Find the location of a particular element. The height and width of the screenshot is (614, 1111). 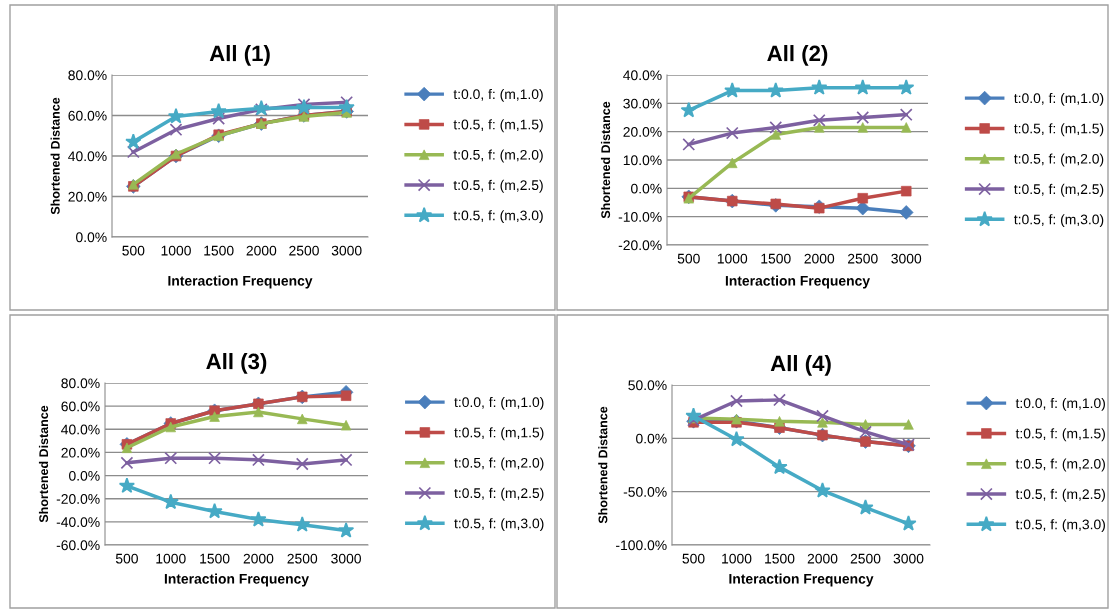

y-tick-label: -100.0% is located at coordinates (641, 545).